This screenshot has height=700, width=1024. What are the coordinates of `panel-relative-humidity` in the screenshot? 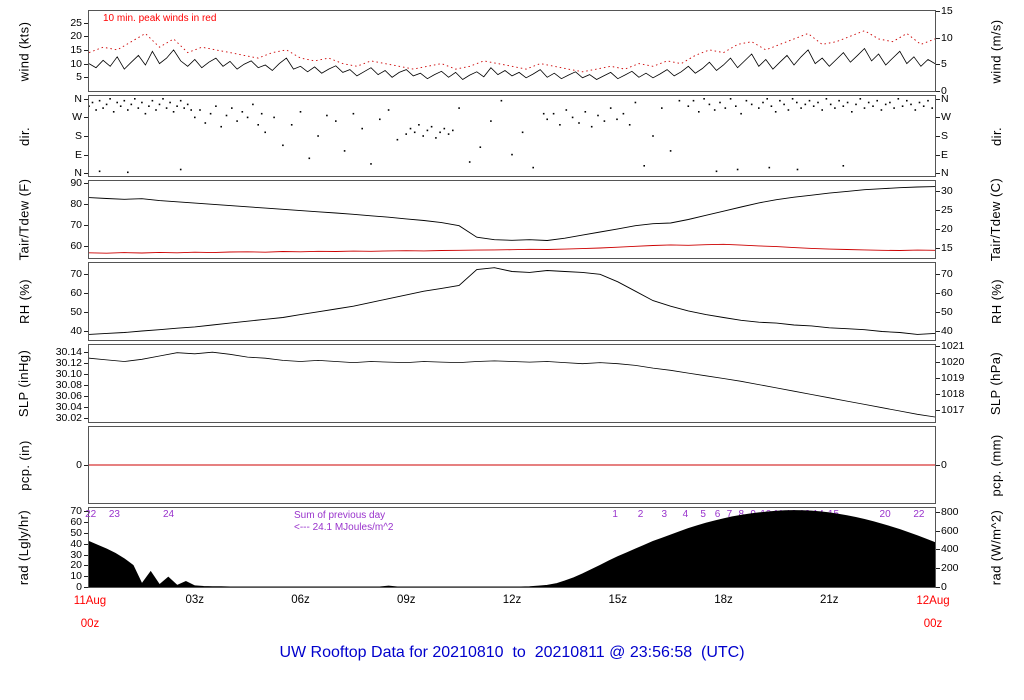 It's located at (512, 301).